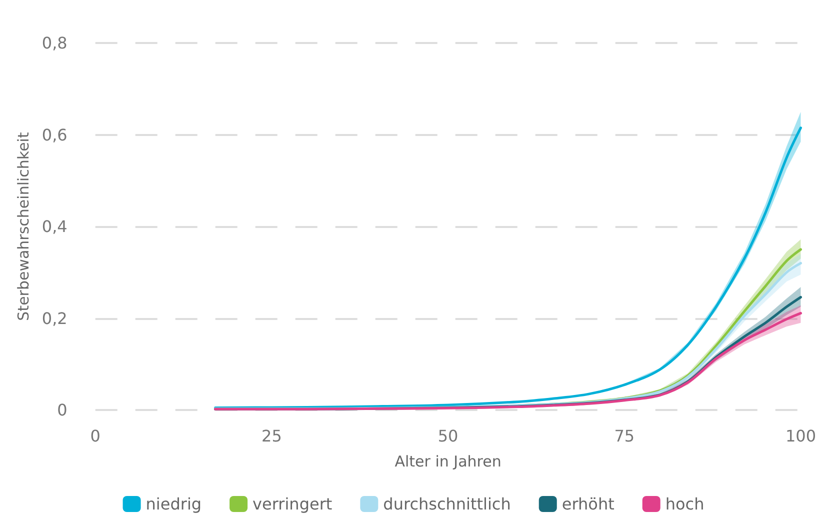 This screenshot has height=529, width=827. What do you see at coordinates (23, 226) in the screenshot?
I see `y-axis-title: Sterbewahrscheinlichkeit` at bounding box center [23, 226].